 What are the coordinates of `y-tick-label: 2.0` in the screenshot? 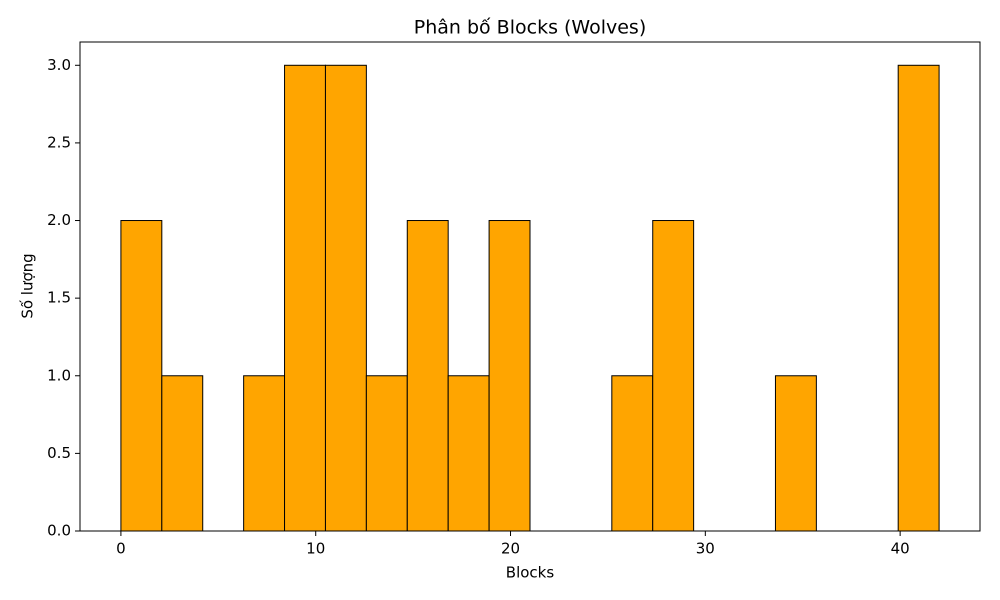 It's located at (59, 220).